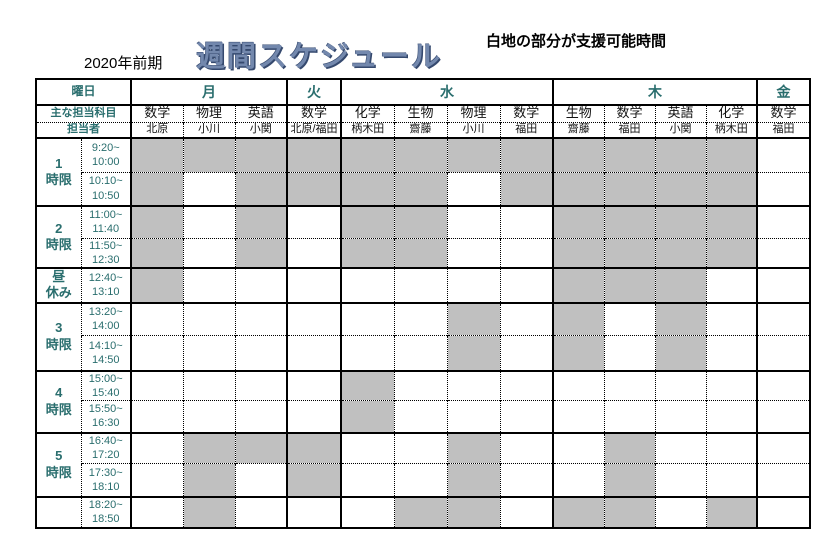 This screenshot has height=553, width=814. I want to click on time-range: 9:20~ 10:00, so click(105, 154).